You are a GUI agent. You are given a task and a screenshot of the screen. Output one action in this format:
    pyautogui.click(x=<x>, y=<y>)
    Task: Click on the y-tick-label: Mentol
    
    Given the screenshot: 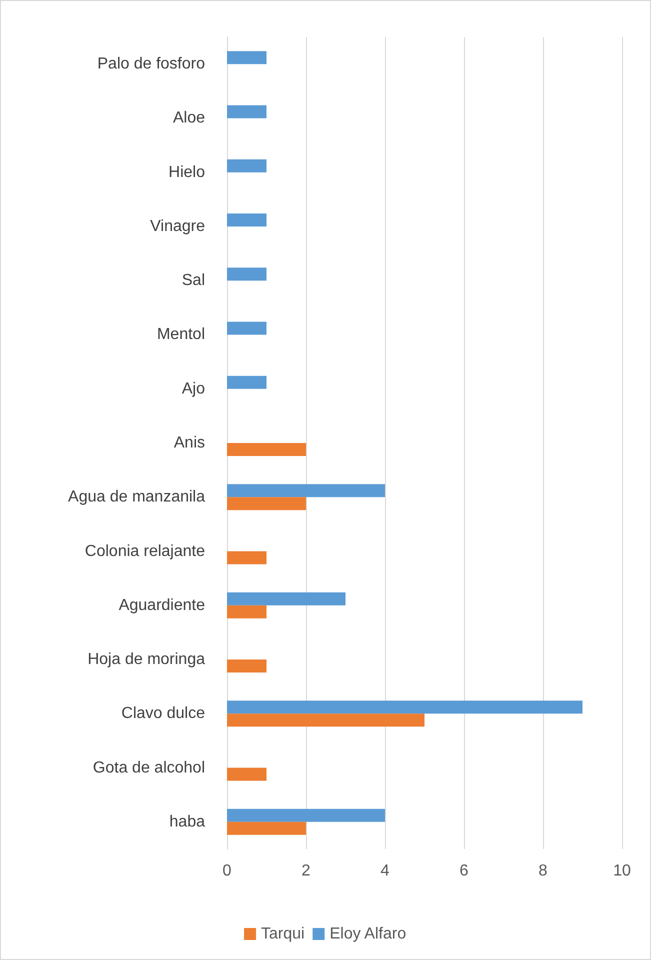 What is the action you would take?
    pyautogui.click(x=180, y=335)
    